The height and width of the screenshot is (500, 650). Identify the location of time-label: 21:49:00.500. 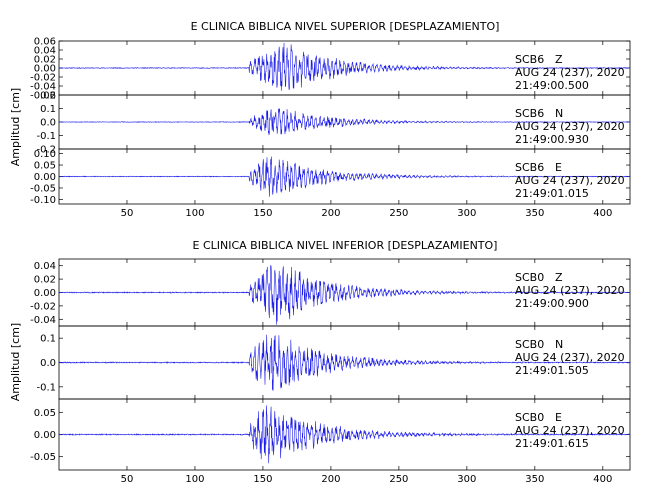
(552, 85).